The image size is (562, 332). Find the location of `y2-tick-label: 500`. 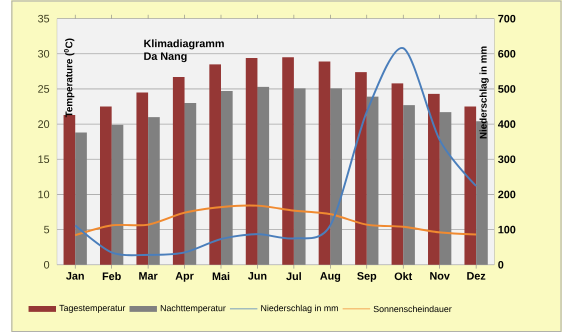

y2-tick-label: 500 is located at coordinates (507, 88).